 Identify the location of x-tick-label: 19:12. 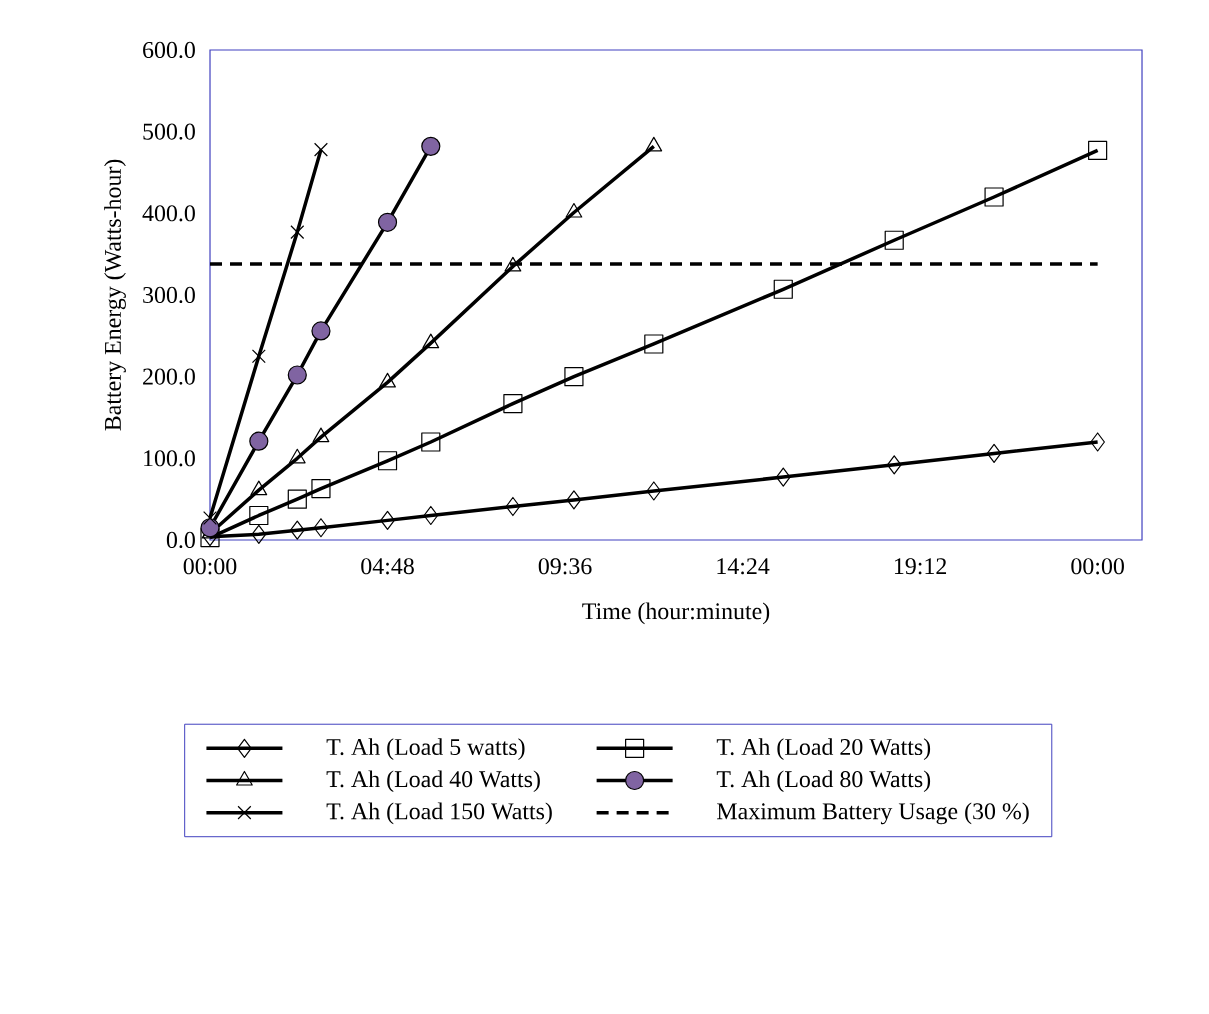
(920, 566).